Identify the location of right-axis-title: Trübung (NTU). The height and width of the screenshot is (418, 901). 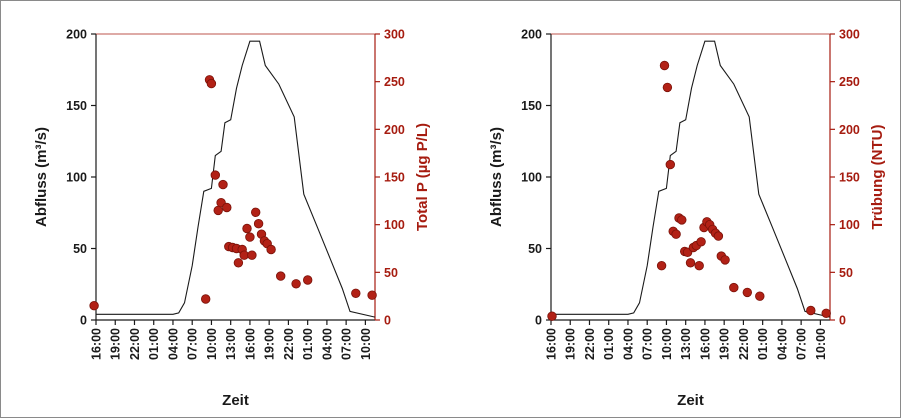
(877, 177).